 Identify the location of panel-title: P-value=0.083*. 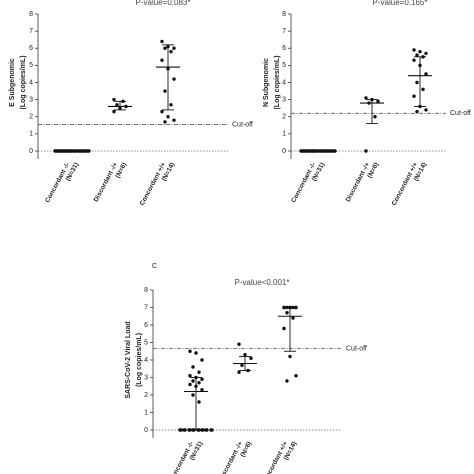
(163, 3).